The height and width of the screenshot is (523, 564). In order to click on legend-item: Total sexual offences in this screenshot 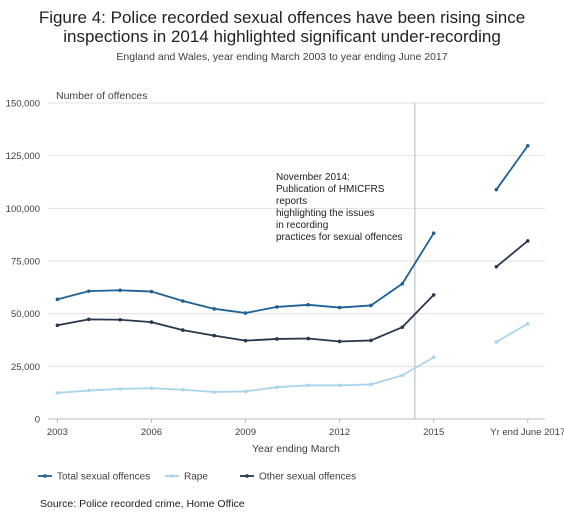, I will do `click(94, 477)`.